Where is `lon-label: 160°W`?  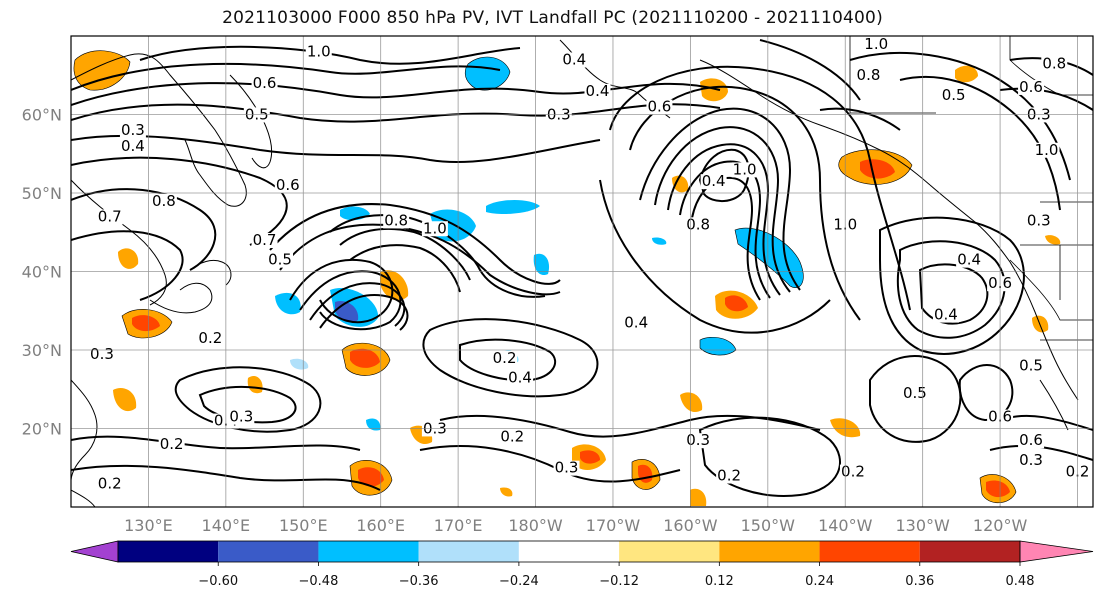 lon-label: 160°W is located at coordinates (690, 525).